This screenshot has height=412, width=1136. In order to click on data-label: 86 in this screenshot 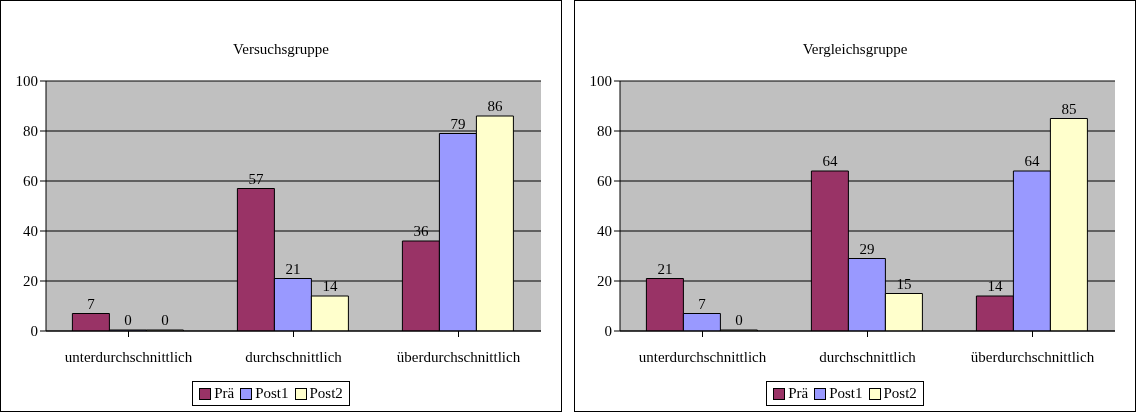, I will do `click(495, 106)`.